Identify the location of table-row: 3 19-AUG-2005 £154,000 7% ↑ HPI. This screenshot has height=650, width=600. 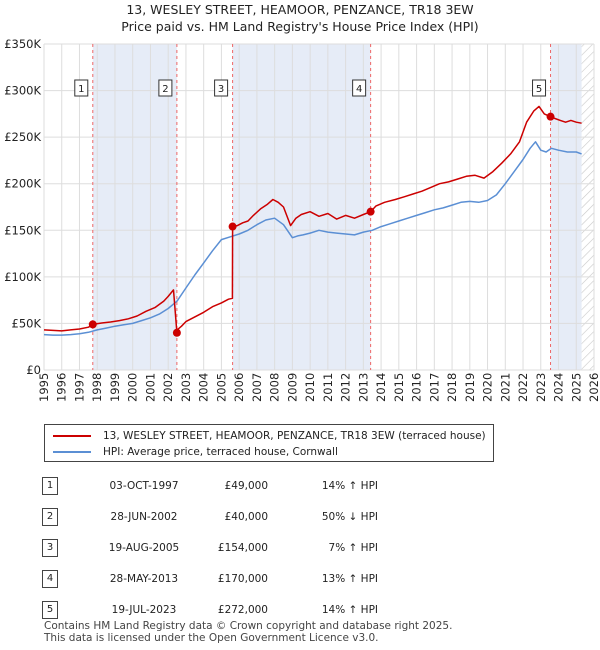
(214, 547).